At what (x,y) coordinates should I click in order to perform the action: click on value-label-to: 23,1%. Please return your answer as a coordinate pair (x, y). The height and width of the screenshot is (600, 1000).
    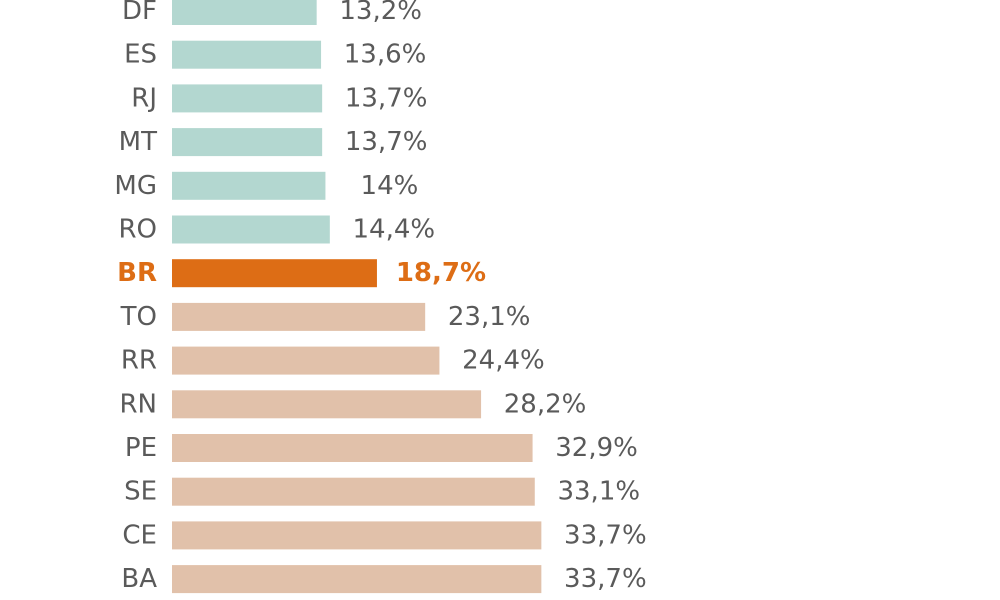
    Looking at the image, I should click on (489, 317).